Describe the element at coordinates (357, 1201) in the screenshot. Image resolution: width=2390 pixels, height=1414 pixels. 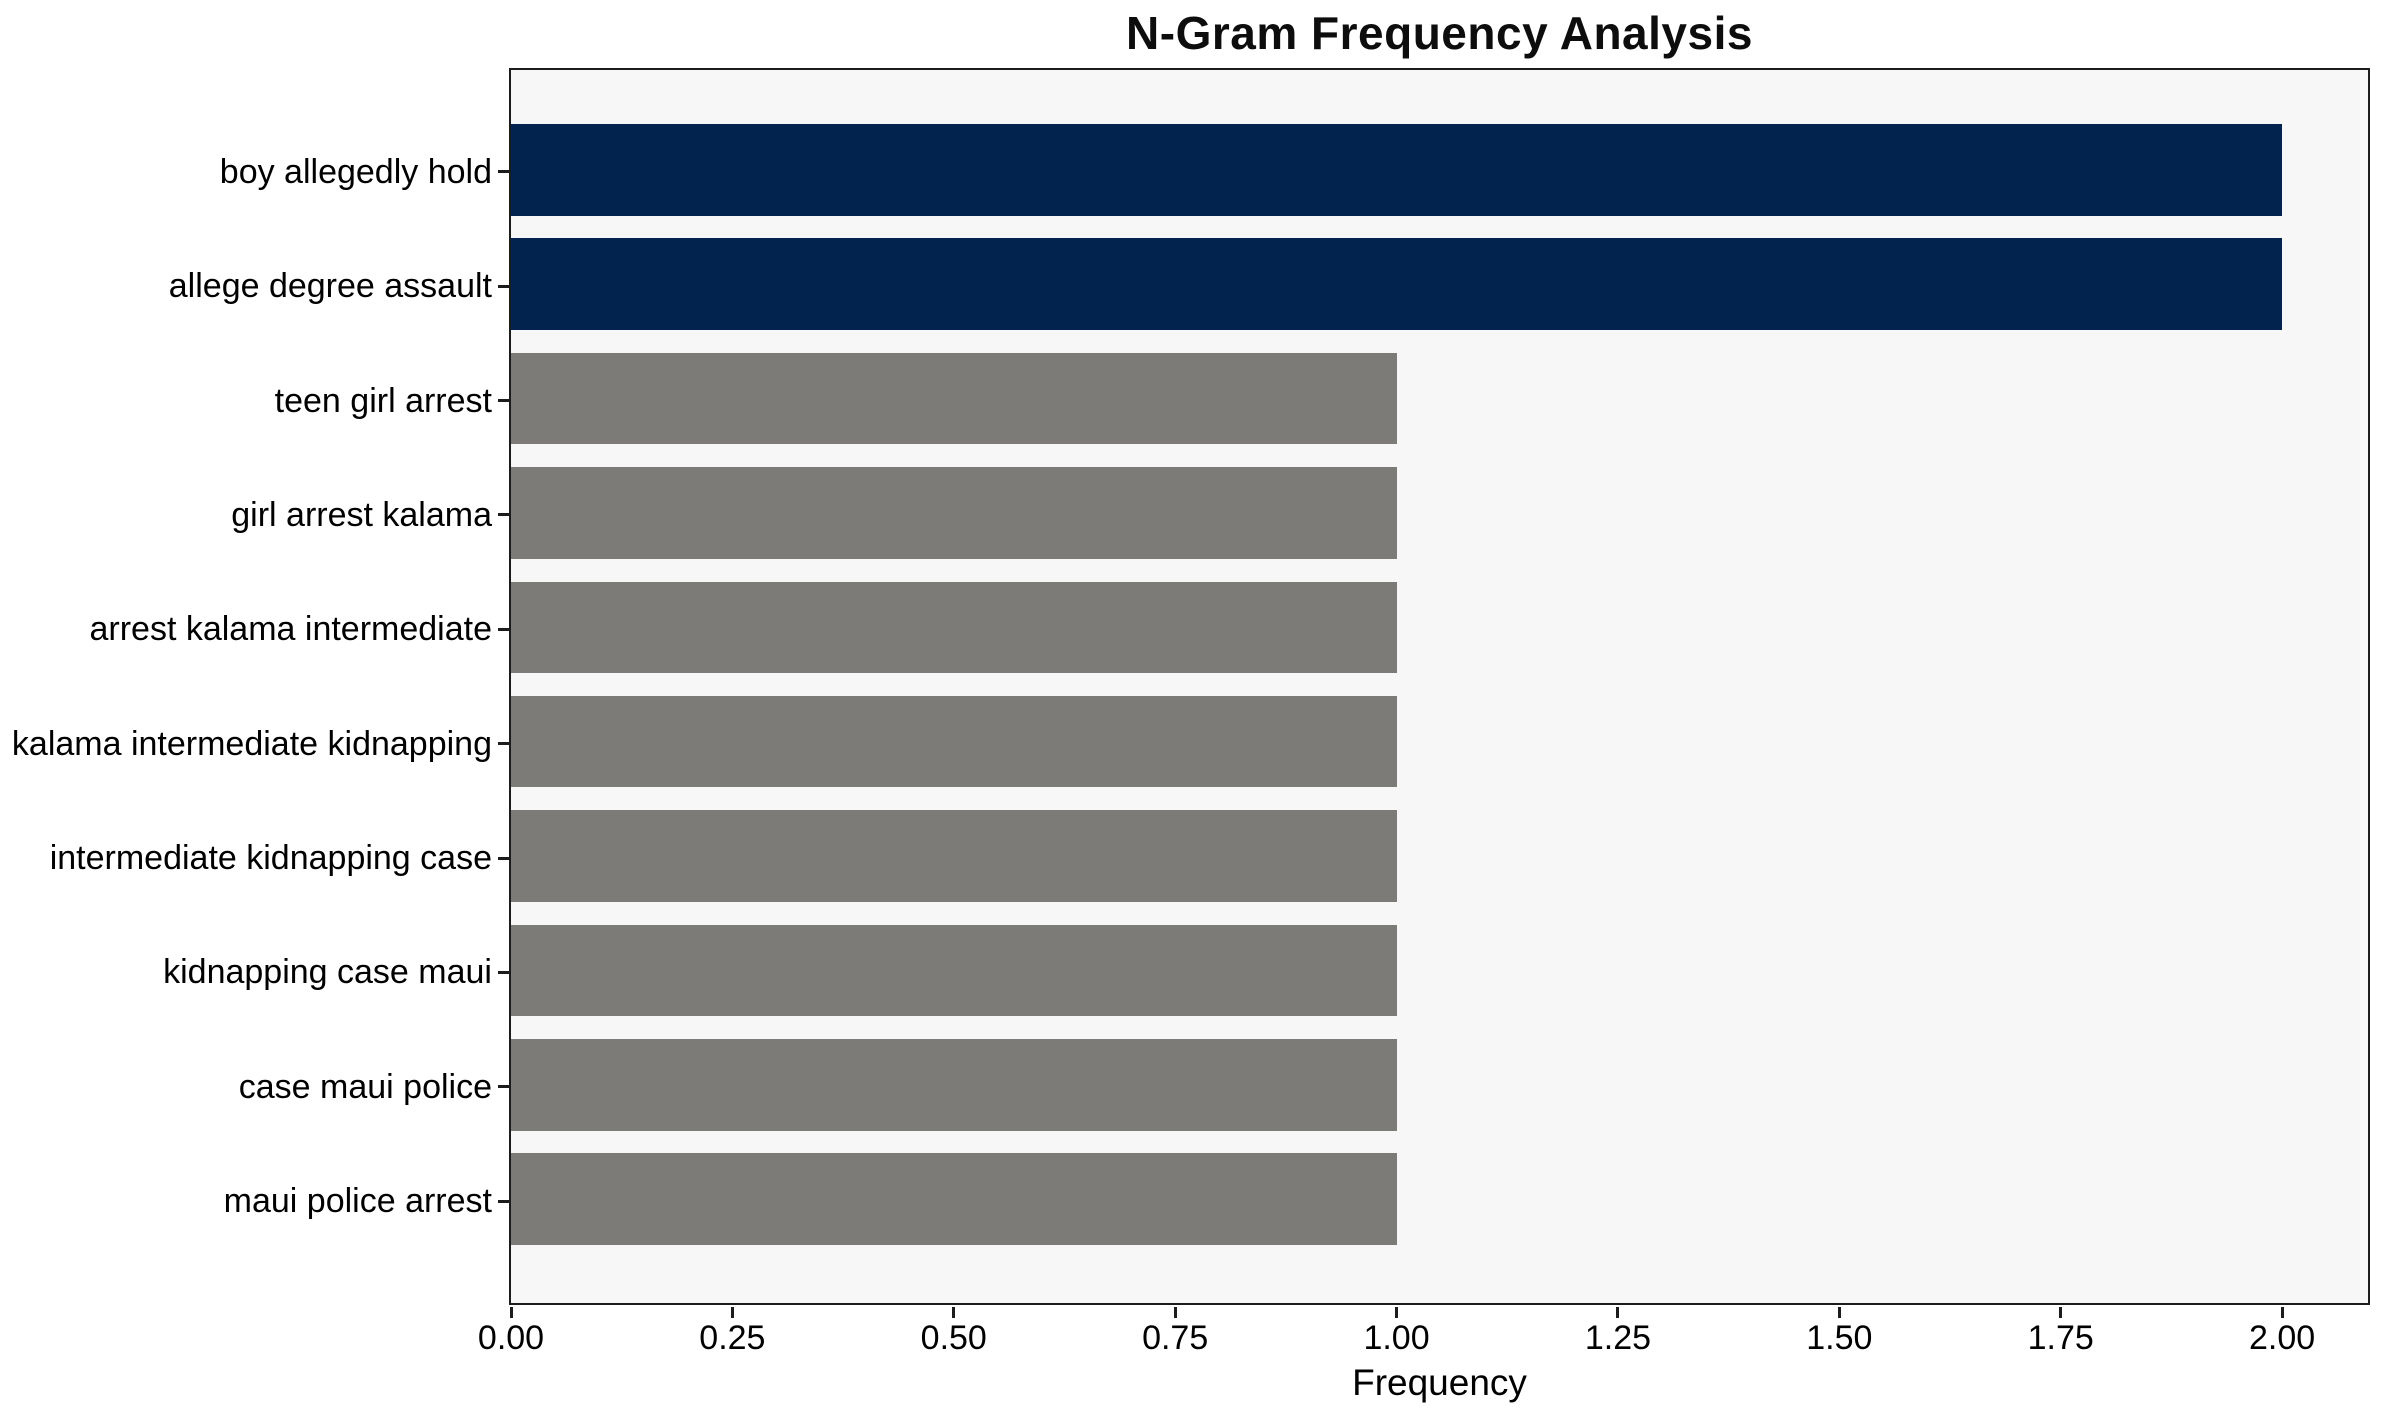
I see `y-axis-label: maui police arrest` at that location.